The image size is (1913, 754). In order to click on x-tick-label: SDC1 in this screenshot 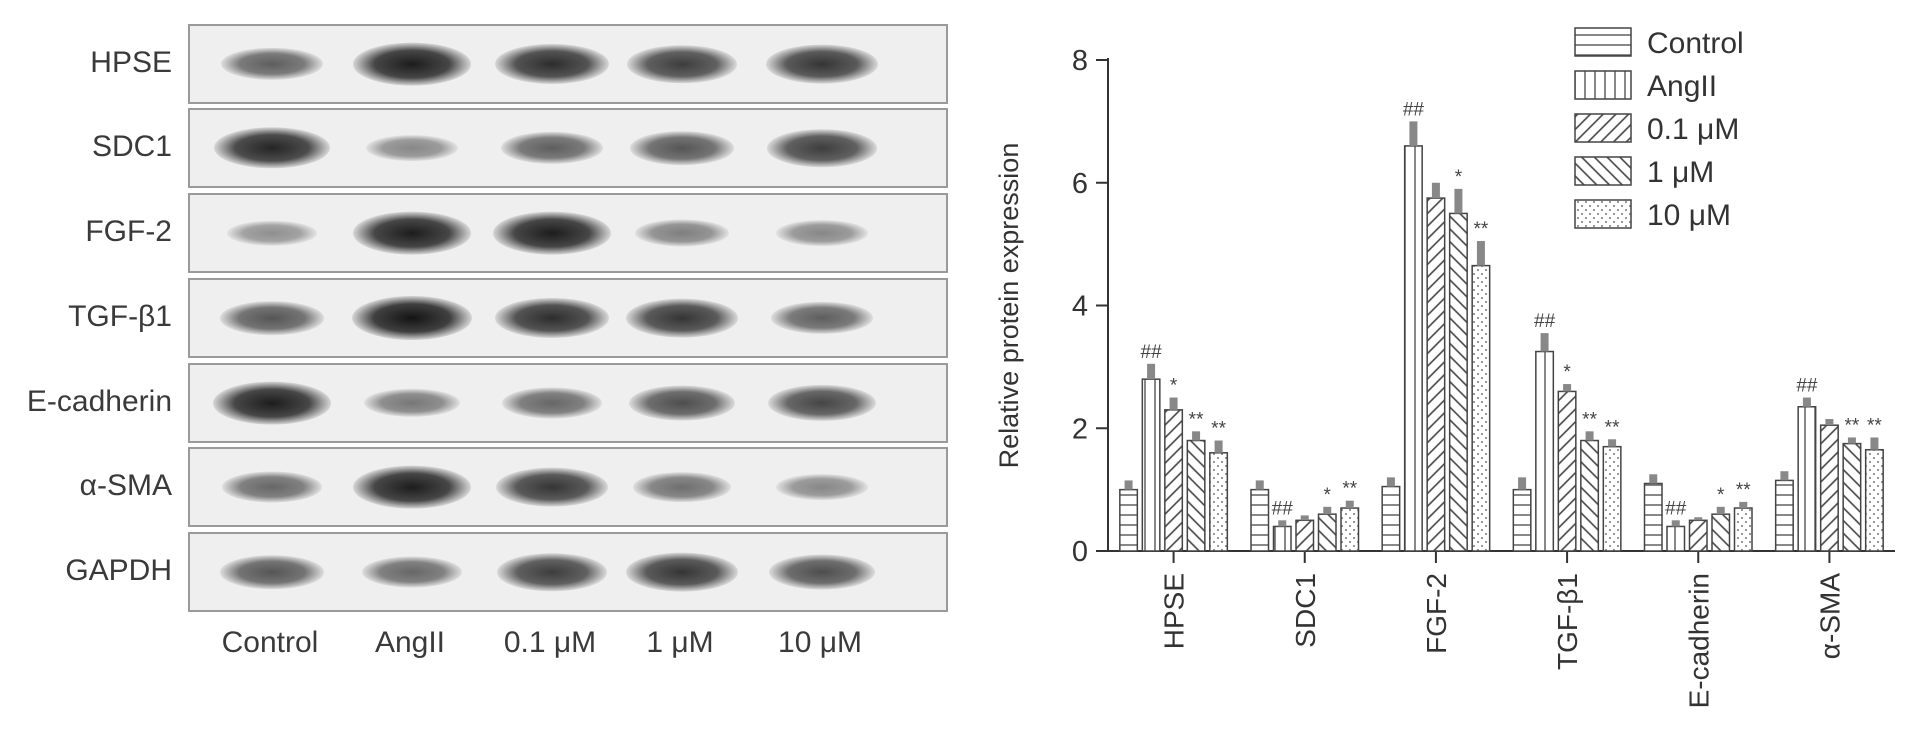, I will do `click(1305, 610)`.